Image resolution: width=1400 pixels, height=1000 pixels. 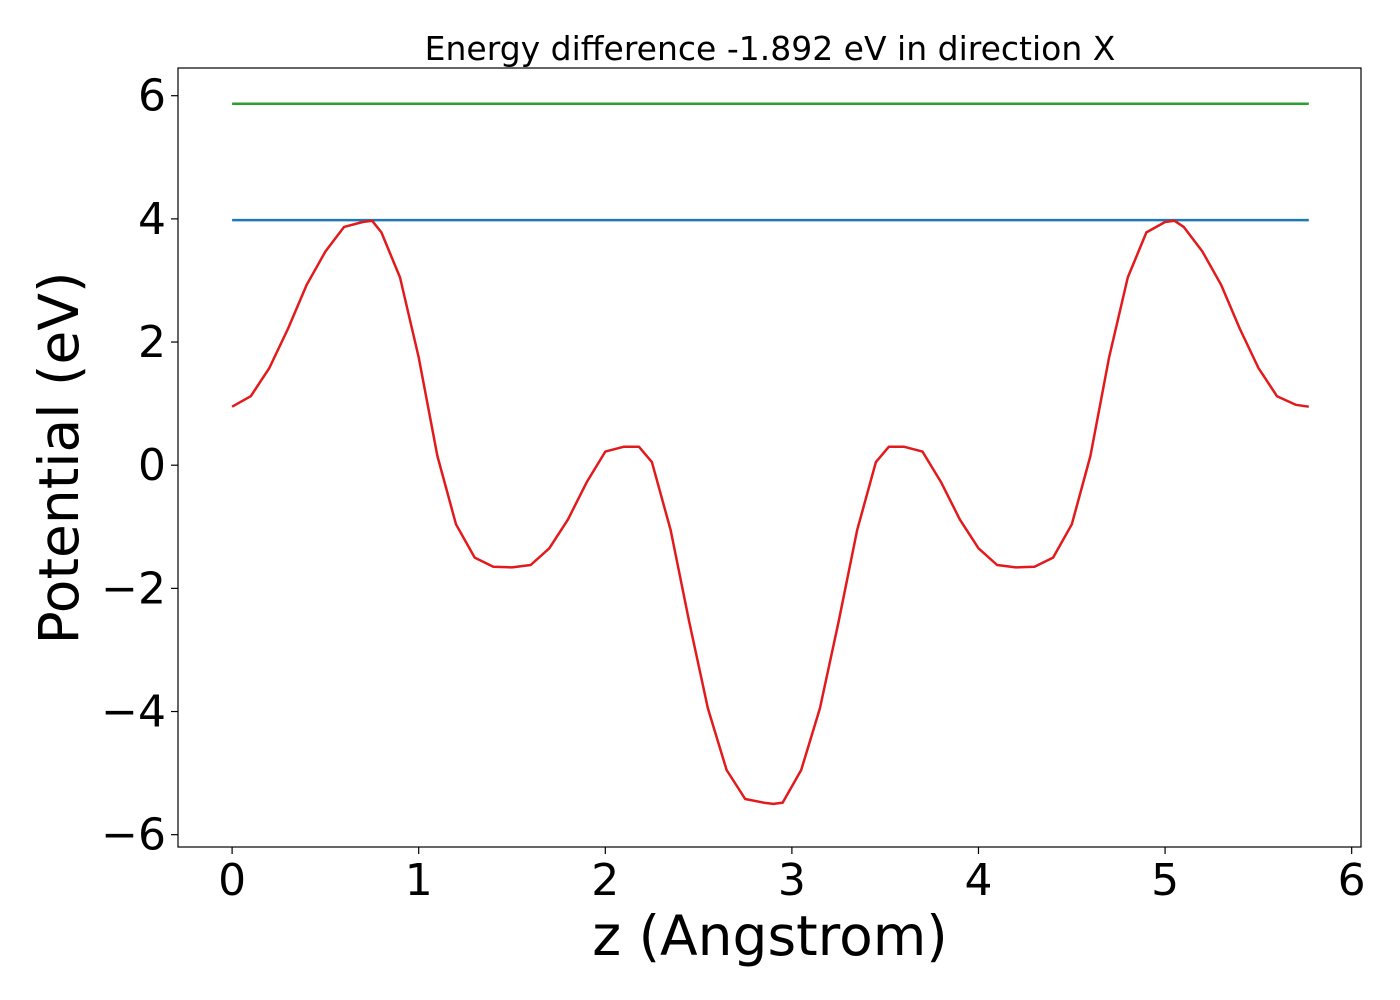 I want to click on y-tick-label: 2, so click(x=152, y=342).